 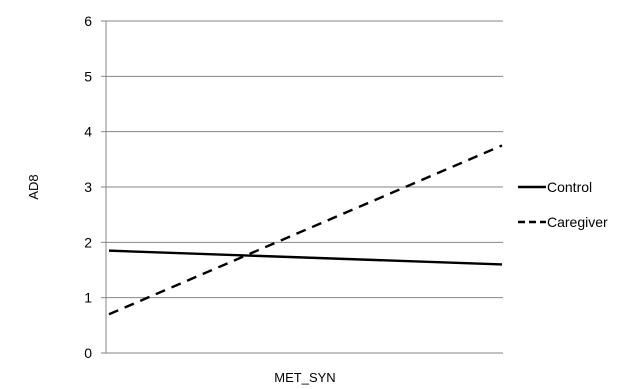 What do you see at coordinates (33, 186) in the screenshot?
I see `y-axis-title: AD8` at bounding box center [33, 186].